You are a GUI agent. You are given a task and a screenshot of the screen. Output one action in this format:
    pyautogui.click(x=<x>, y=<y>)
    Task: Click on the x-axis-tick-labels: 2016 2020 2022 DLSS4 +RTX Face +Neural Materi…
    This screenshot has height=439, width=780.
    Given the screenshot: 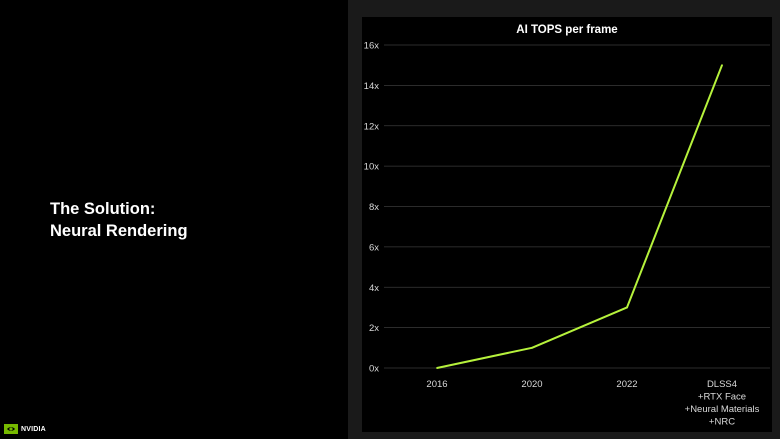 What is the action you would take?
    pyautogui.click(x=592, y=403)
    